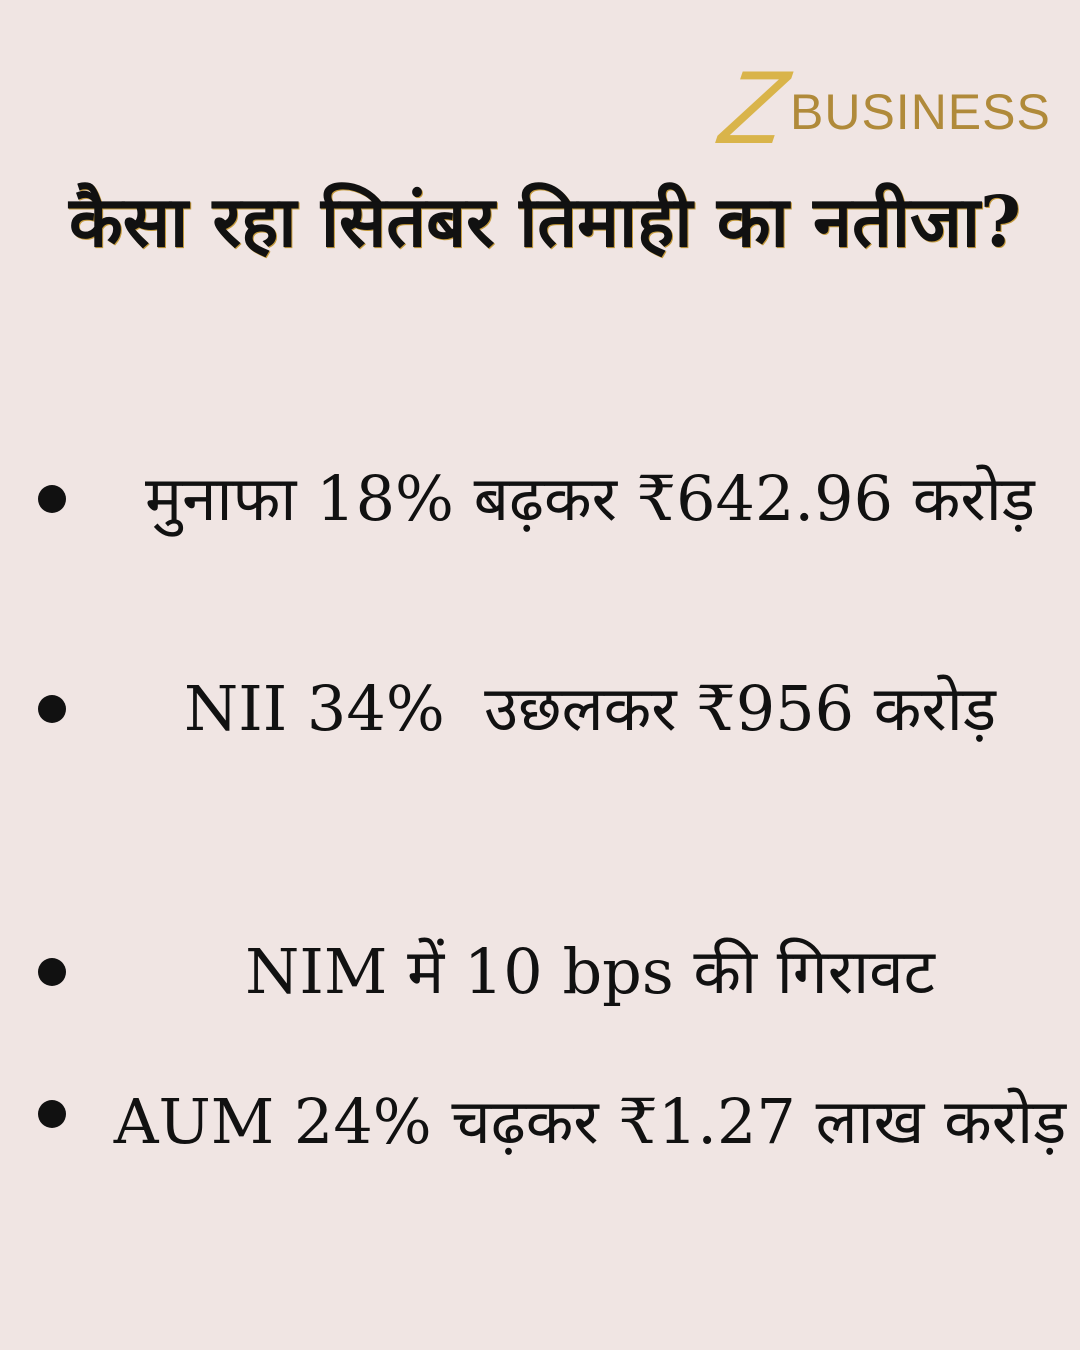  I want to click on bullet-text: AUM 24% चढ़कर ₹1.27 लाख करोड़, so click(590, 1121).